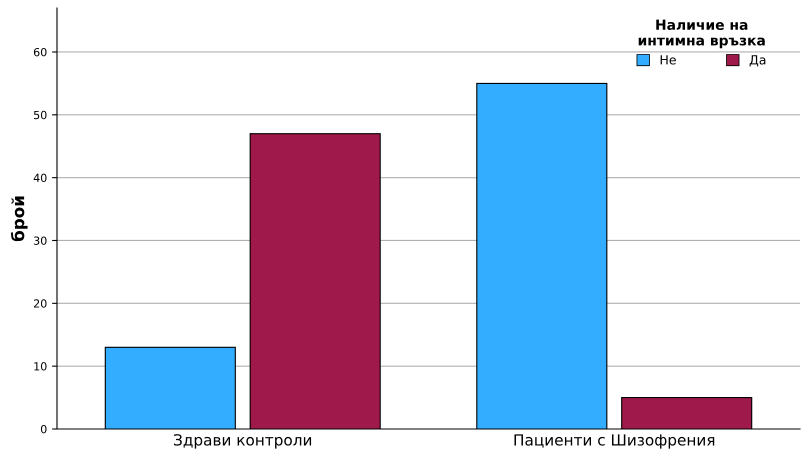 The width and height of the screenshot is (803, 454). Describe the element at coordinates (701, 34) in the screenshot. I see `legend-title: Наличие на интимна връзка` at that location.